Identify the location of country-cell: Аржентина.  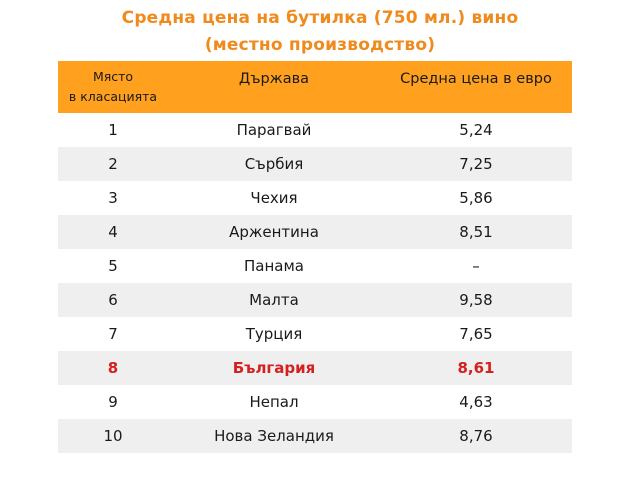
(274, 232).